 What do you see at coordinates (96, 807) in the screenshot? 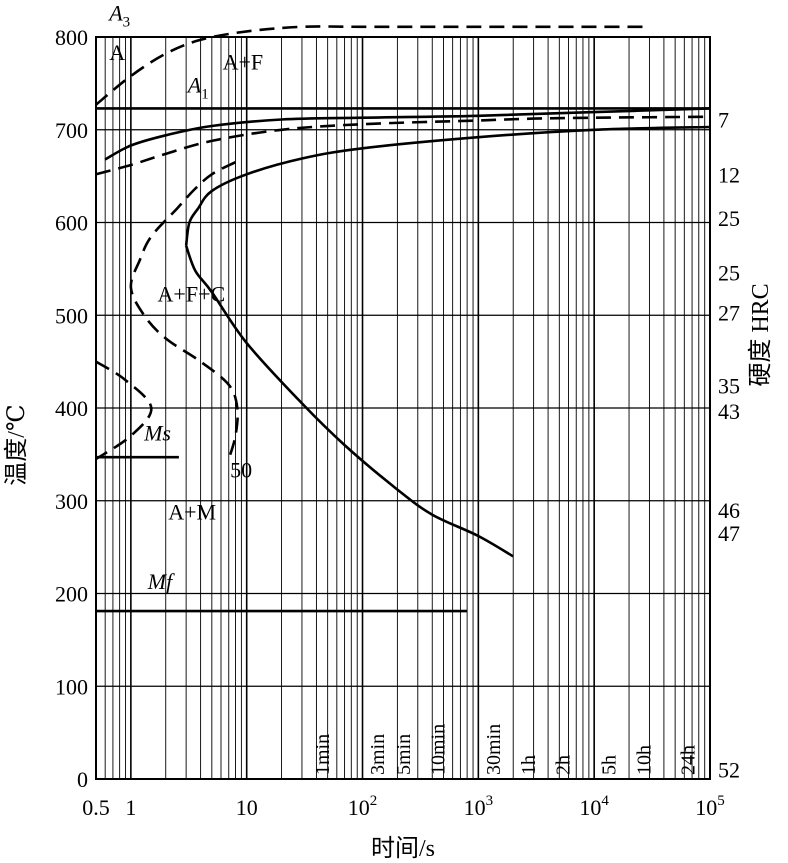
I see `x-tick-label: 0.5` at bounding box center [96, 807].